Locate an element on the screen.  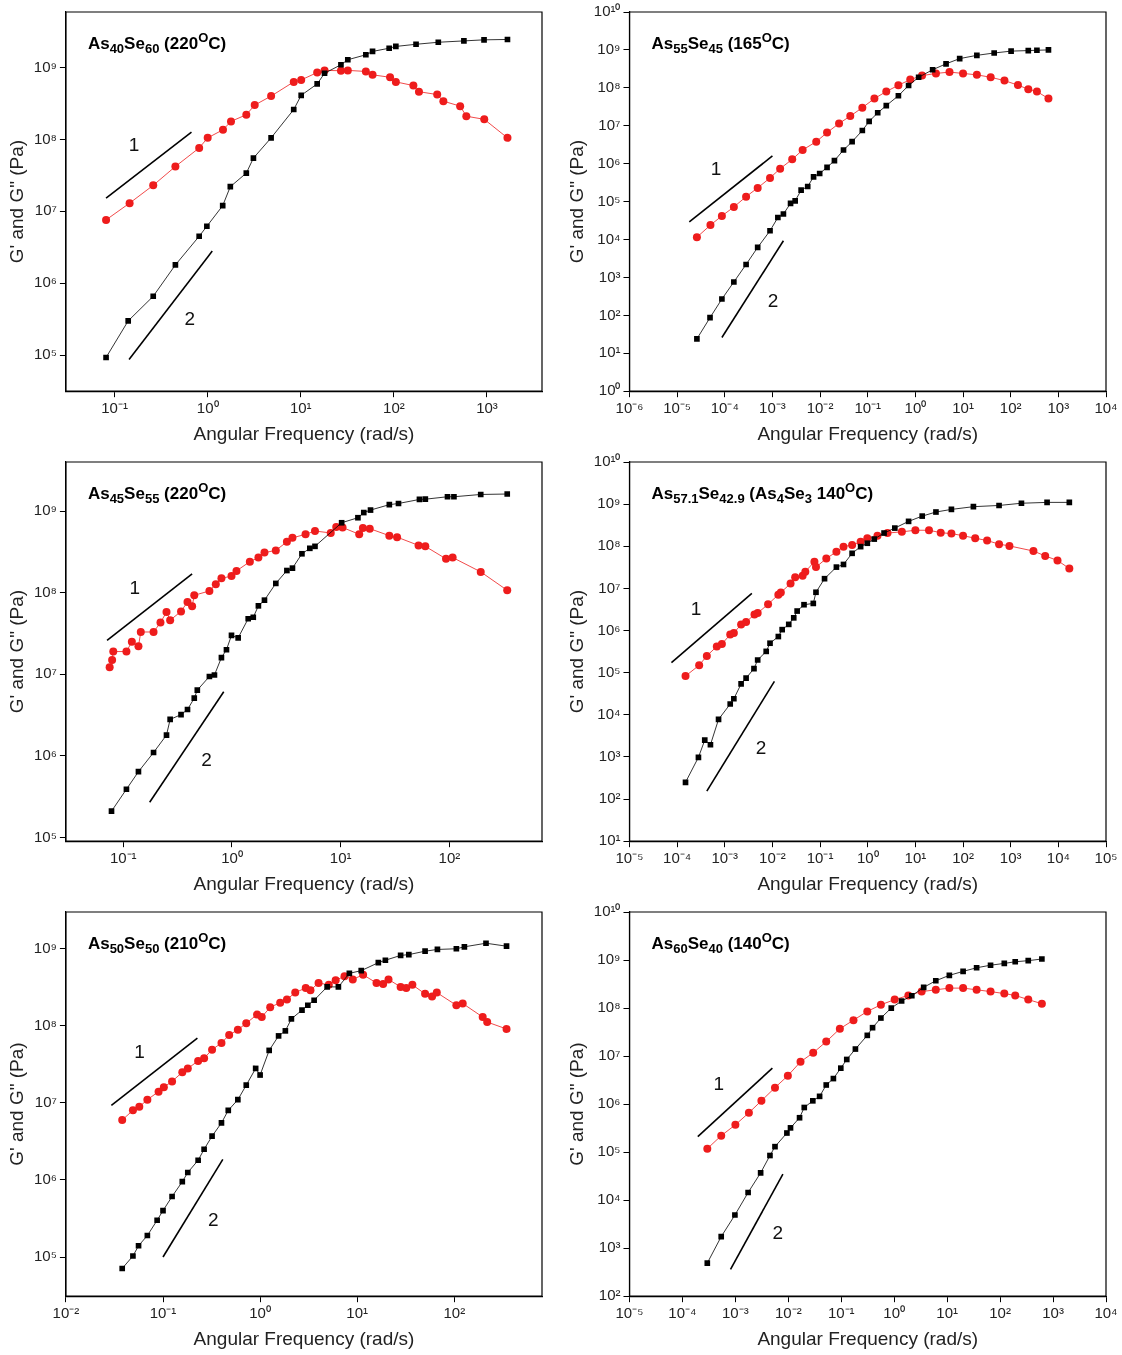
text: As$_{40}$Se$_{60}$ (220$^{O}$C) is located at coordinates (157, 43).